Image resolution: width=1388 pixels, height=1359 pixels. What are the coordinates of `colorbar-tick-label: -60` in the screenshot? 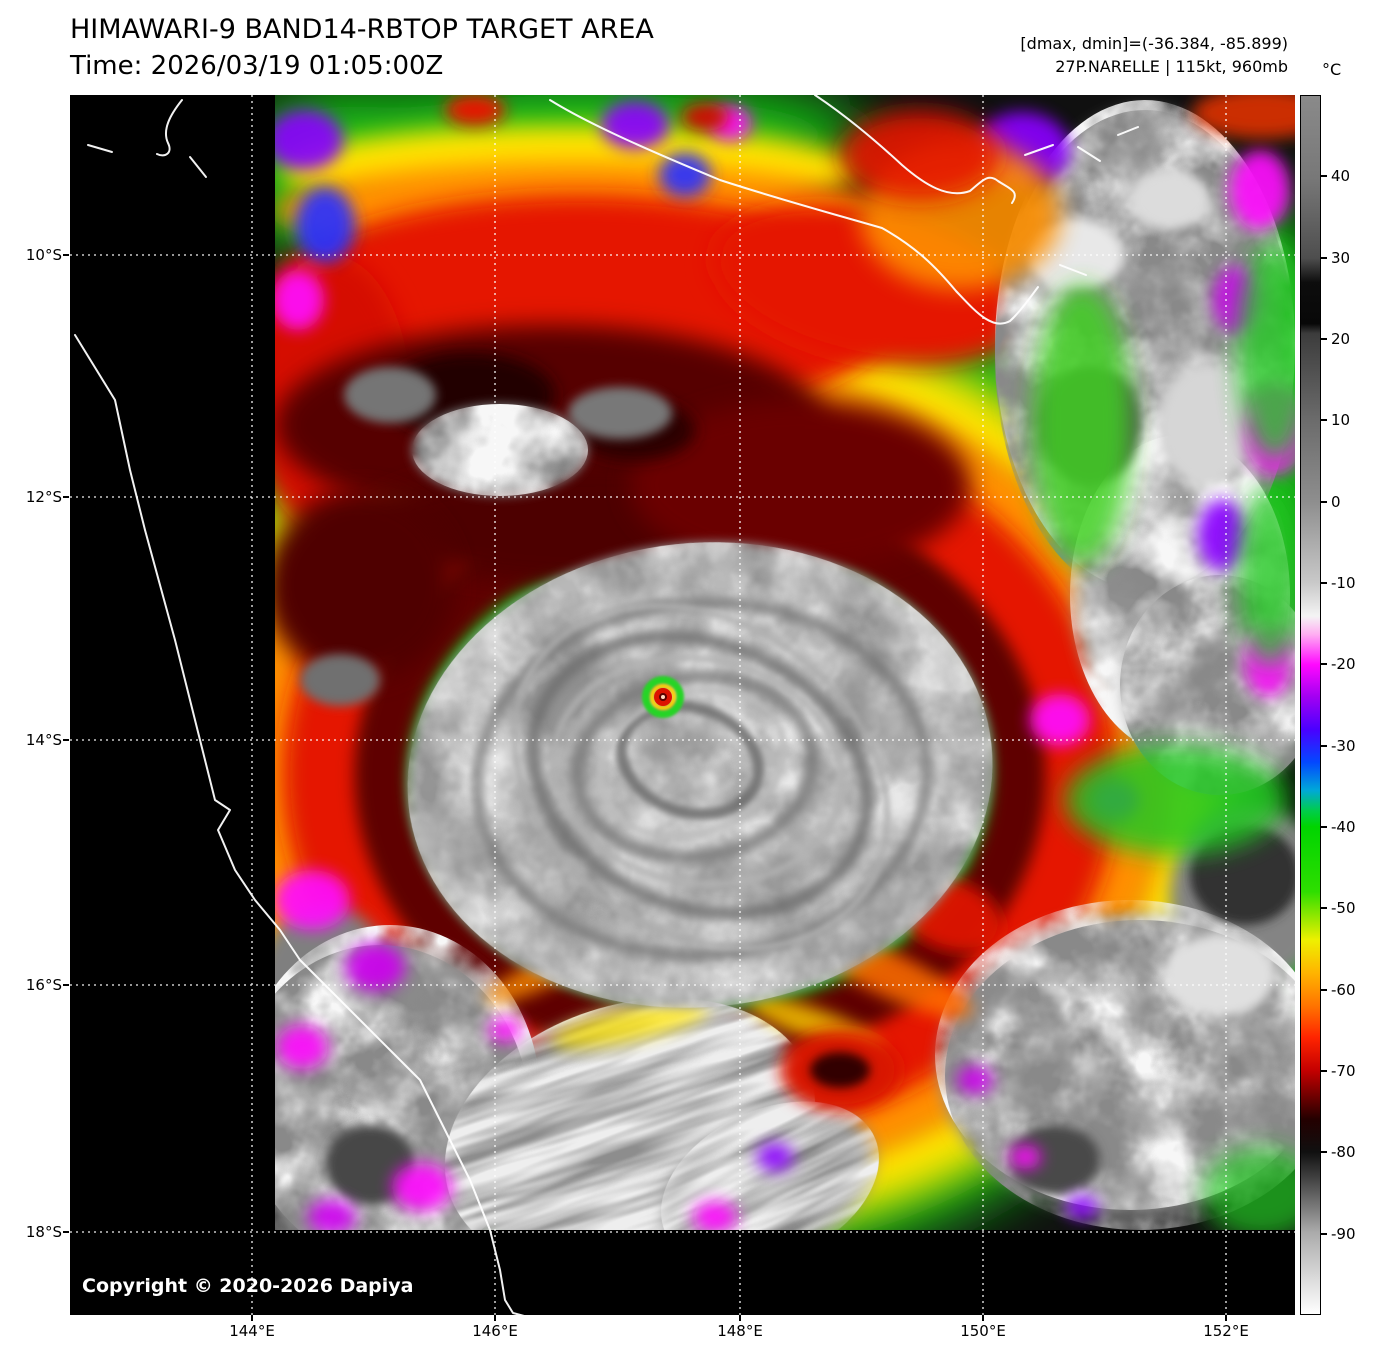 It's located at (1343, 990).